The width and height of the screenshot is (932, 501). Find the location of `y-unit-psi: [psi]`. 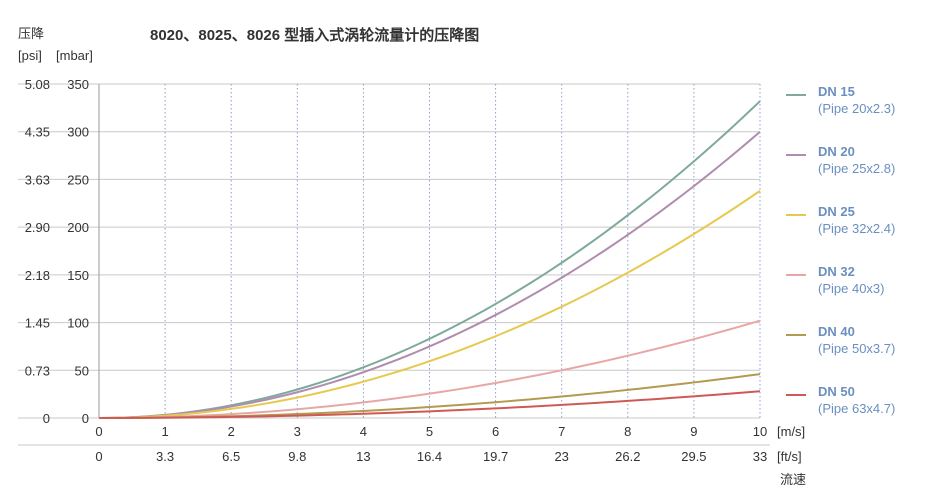

y-unit-psi: [psi] is located at coordinates (30, 55).